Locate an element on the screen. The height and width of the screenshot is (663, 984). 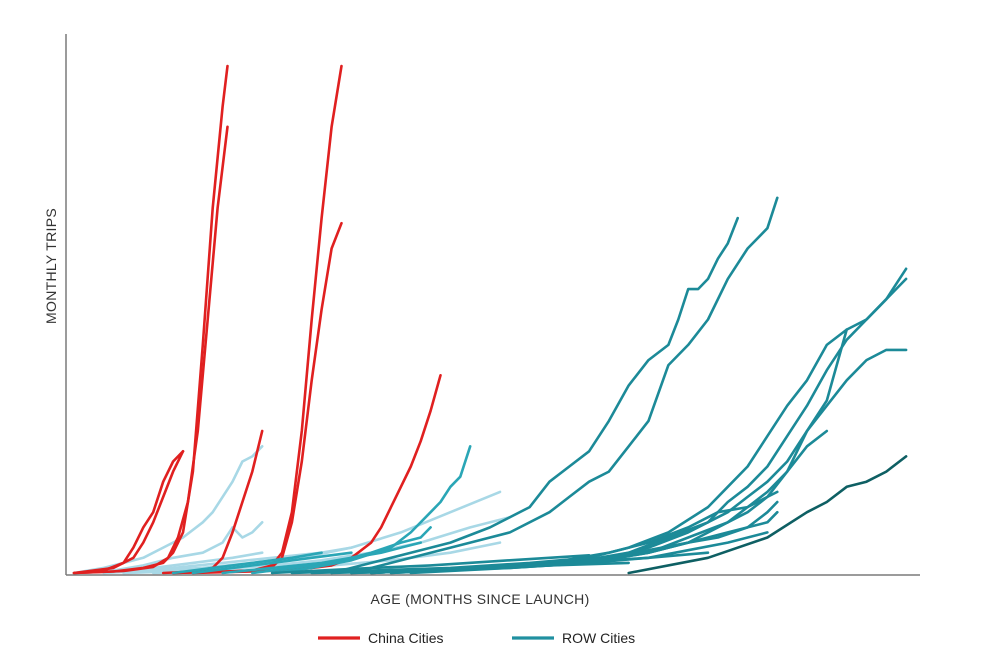
x-axis-title: AGE (MONTHS SINCE LAUNCH) is located at coordinates (479, 599).